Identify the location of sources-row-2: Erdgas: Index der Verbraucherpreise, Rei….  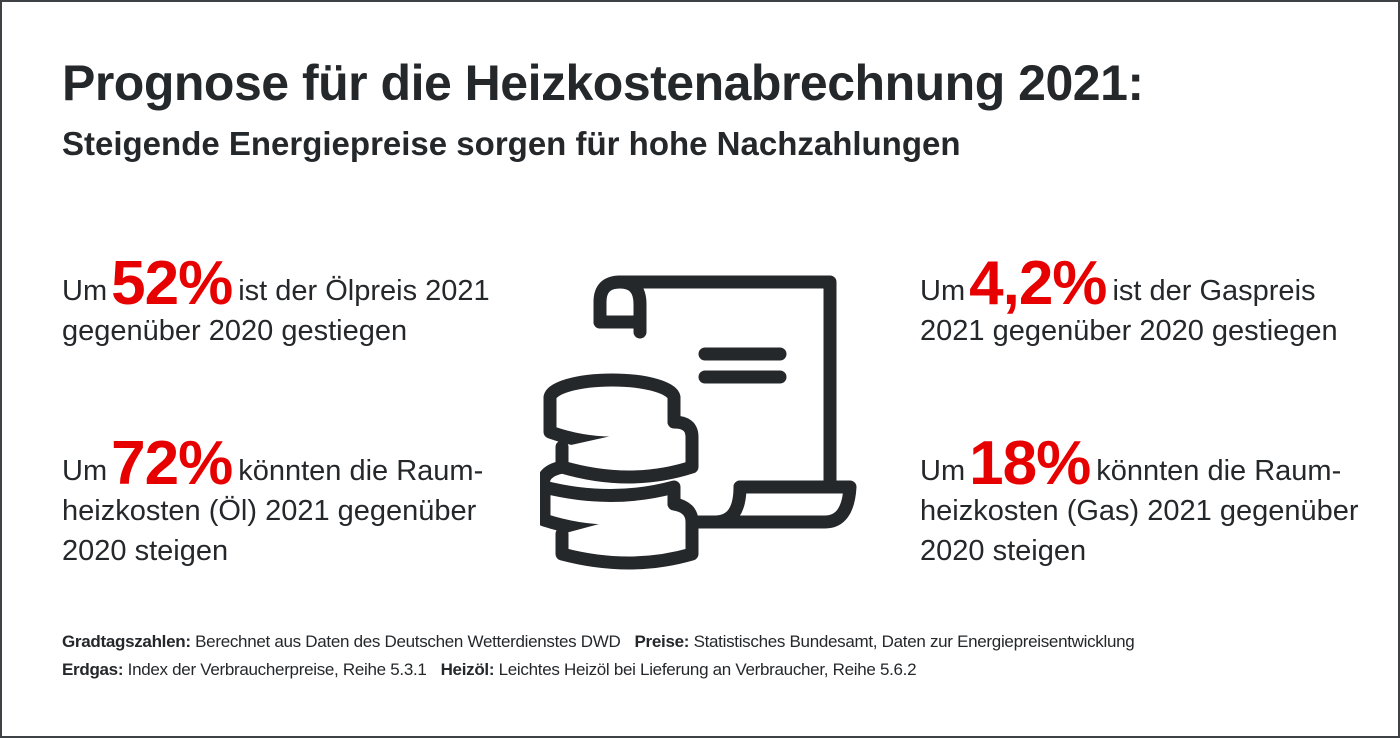
(598, 670).